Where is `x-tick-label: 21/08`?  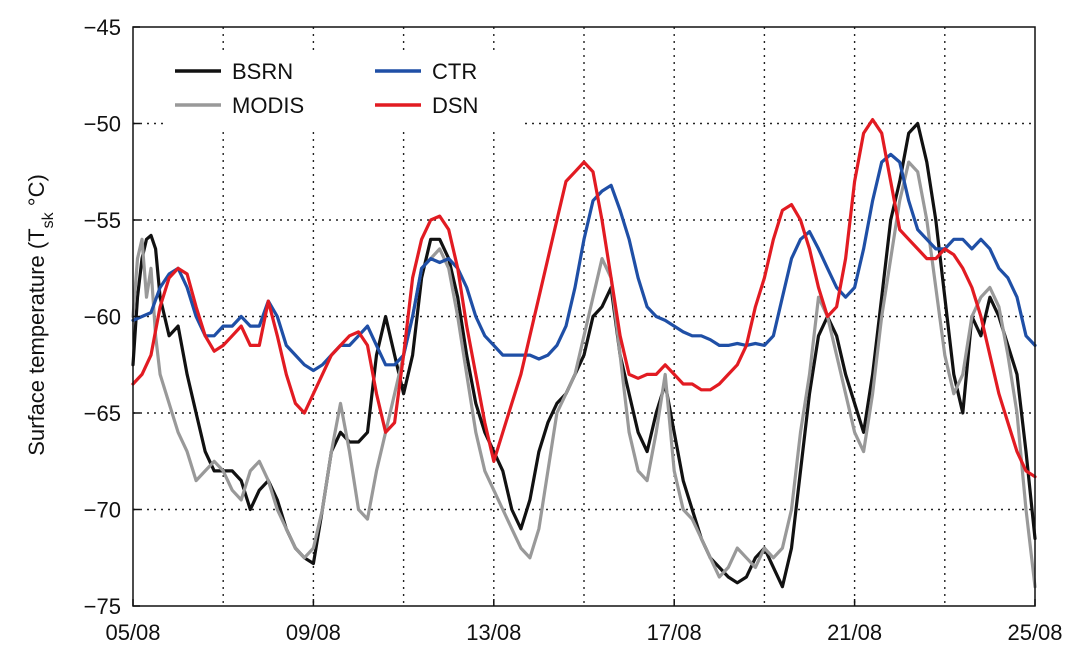
x-tick-label: 21/08 is located at coordinates (854, 632).